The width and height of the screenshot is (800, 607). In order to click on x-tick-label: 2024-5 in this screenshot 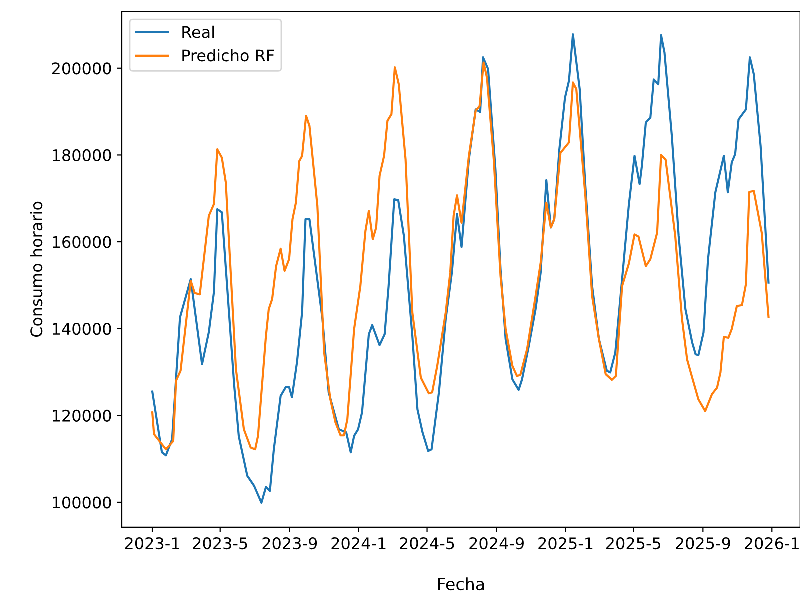, I will do `click(427, 543)`.